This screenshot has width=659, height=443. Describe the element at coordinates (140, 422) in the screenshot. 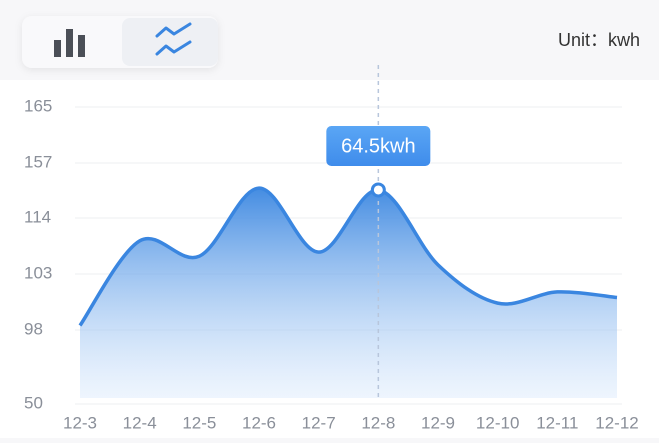

I see `x-tick-label: 12-4` at that location.